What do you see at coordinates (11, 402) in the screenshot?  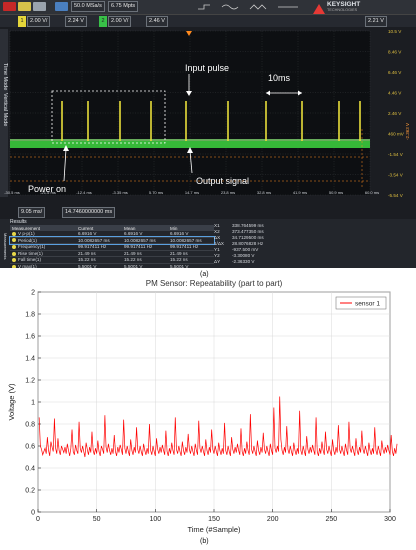 I see `y-axis-label: Voltage (V)` at bounding box center [11, 402].